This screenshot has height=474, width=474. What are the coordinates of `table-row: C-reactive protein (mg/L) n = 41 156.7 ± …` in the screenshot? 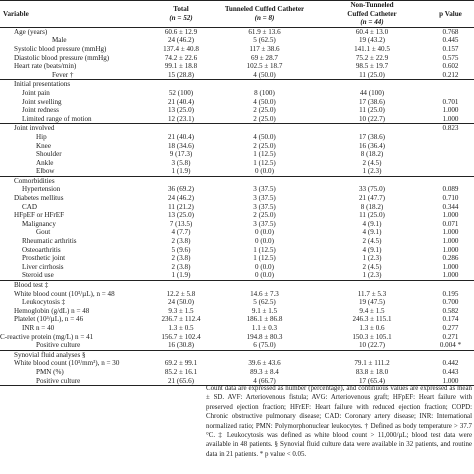 It's located at (237, 337).